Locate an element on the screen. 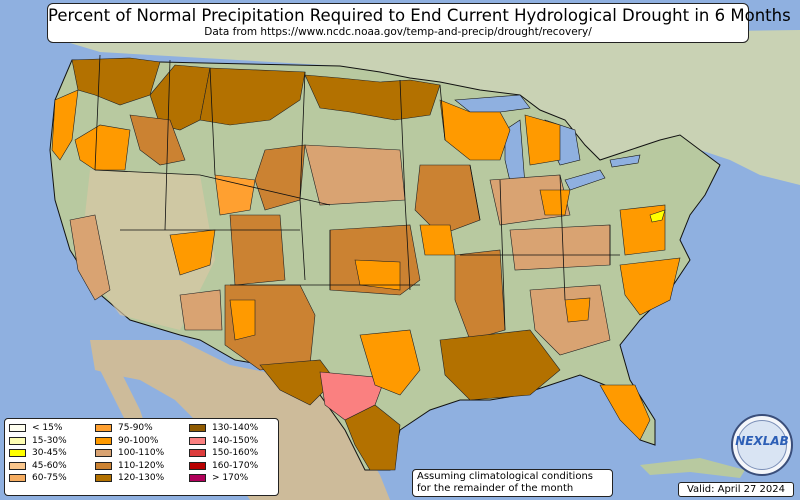 Image resolution: width=800 pixels, height=500 pixels. legend-column-2: 75-90% 90-100% 100-110% 110-120% 120-130% is located at coordinates (129, 453).